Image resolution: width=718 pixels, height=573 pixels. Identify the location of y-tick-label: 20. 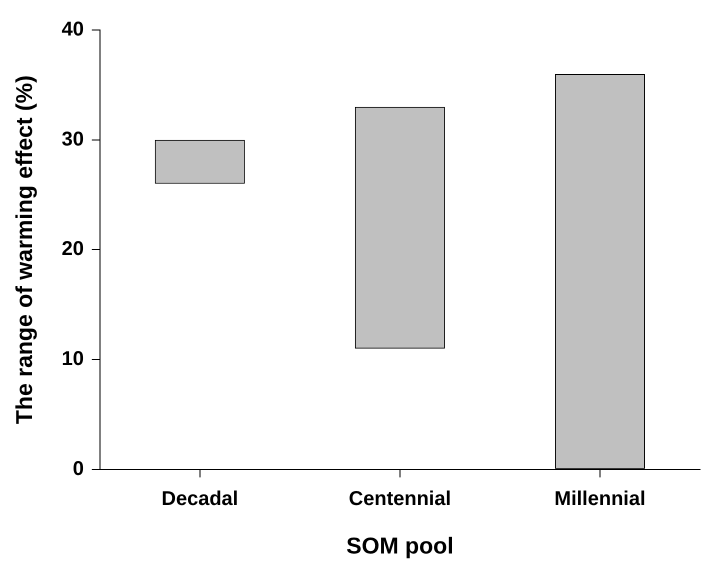
(73, 249).